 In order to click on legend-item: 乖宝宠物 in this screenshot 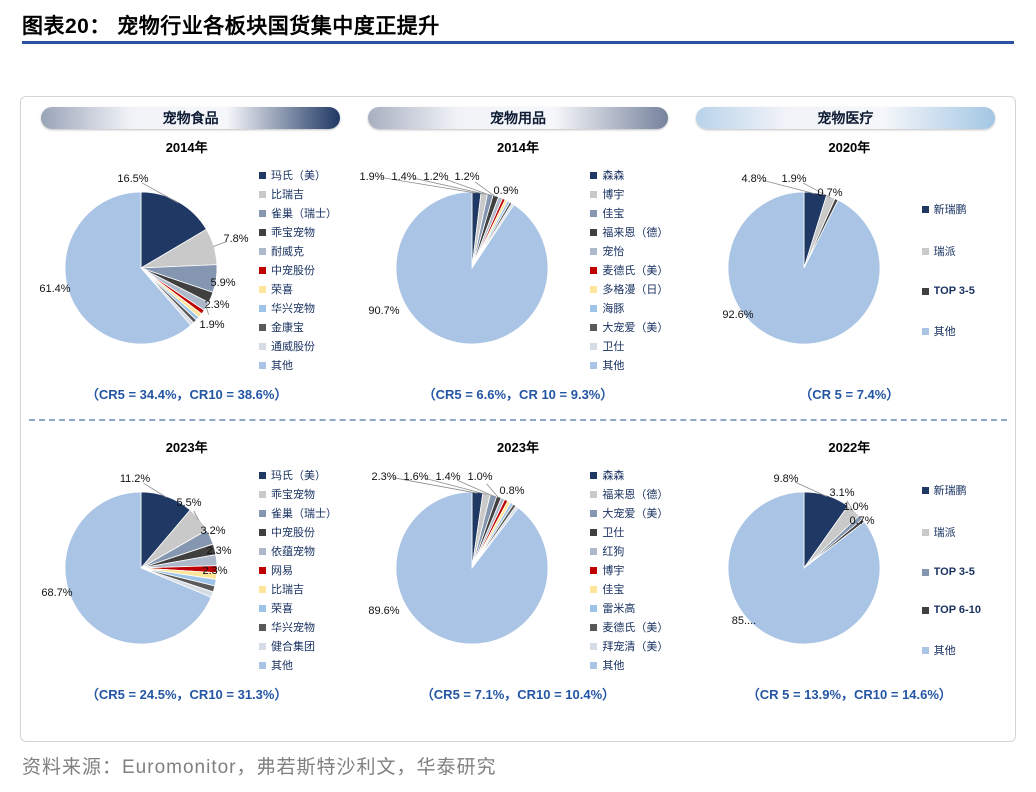, I will do `click(303, 494)`.